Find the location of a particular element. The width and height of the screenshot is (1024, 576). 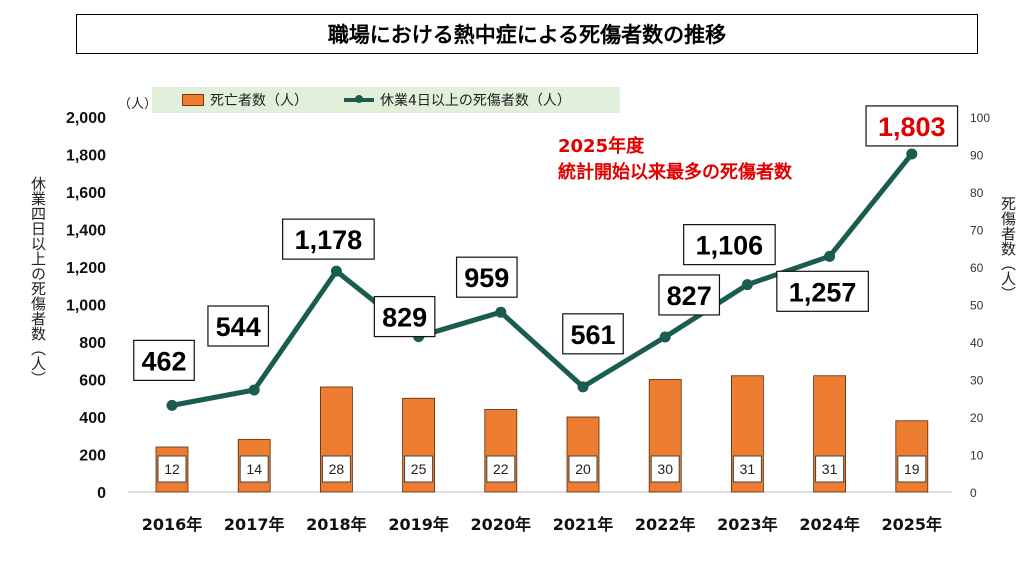

x-axis-tick: 2018年 is located at coordinates (336, 524).